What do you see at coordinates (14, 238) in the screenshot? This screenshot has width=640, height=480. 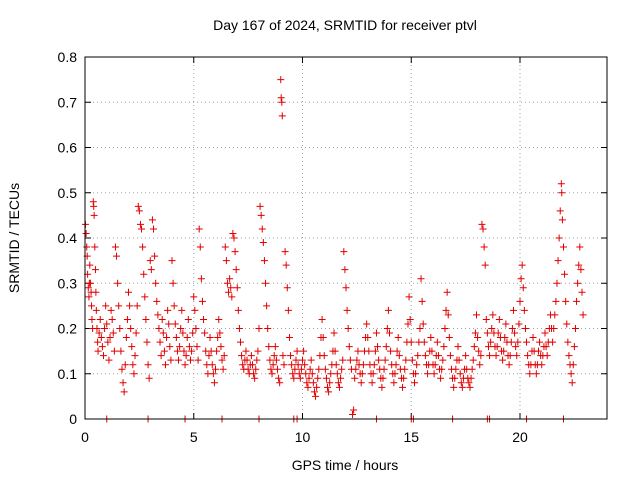 I see `y-axis-label: SRMTID / TECUs` at bounding box center [14, 238].